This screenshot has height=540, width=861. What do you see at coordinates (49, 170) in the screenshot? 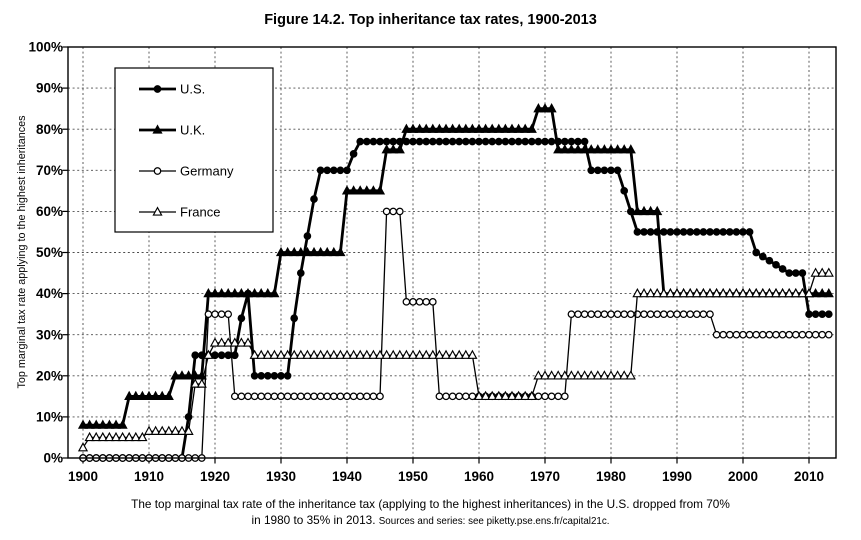
I see `svg-text: 70%` at bounding box center [49, 170].